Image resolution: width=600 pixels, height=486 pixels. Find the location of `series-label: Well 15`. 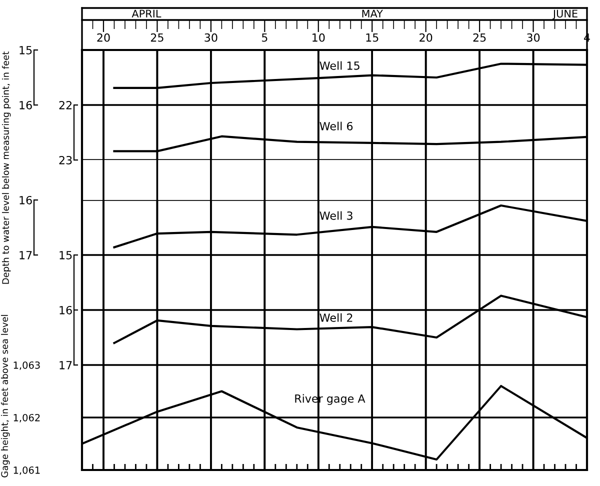

series-label: Well 15 is located at coordinates (340, 65).